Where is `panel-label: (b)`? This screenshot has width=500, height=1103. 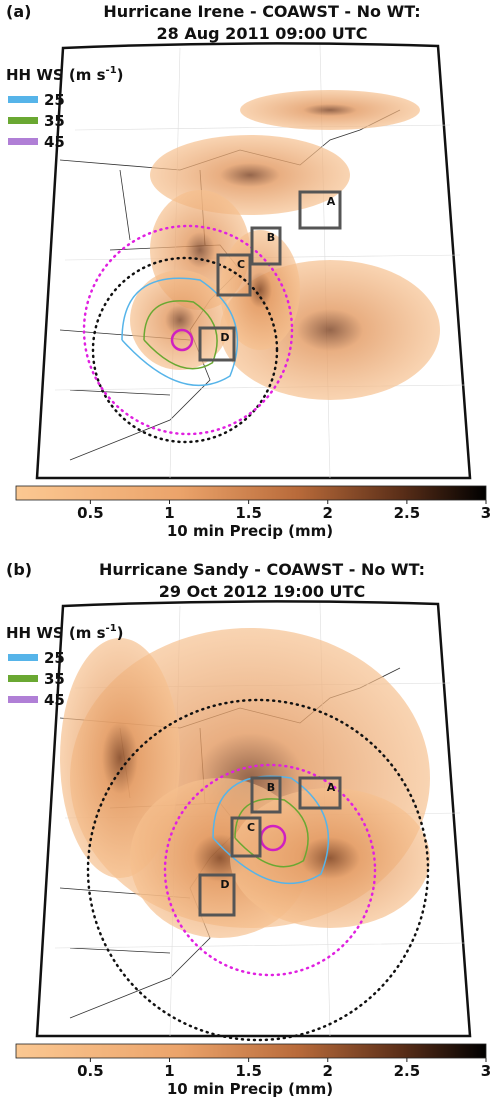 panel-label: (b) is located at coordinates (19, 569).